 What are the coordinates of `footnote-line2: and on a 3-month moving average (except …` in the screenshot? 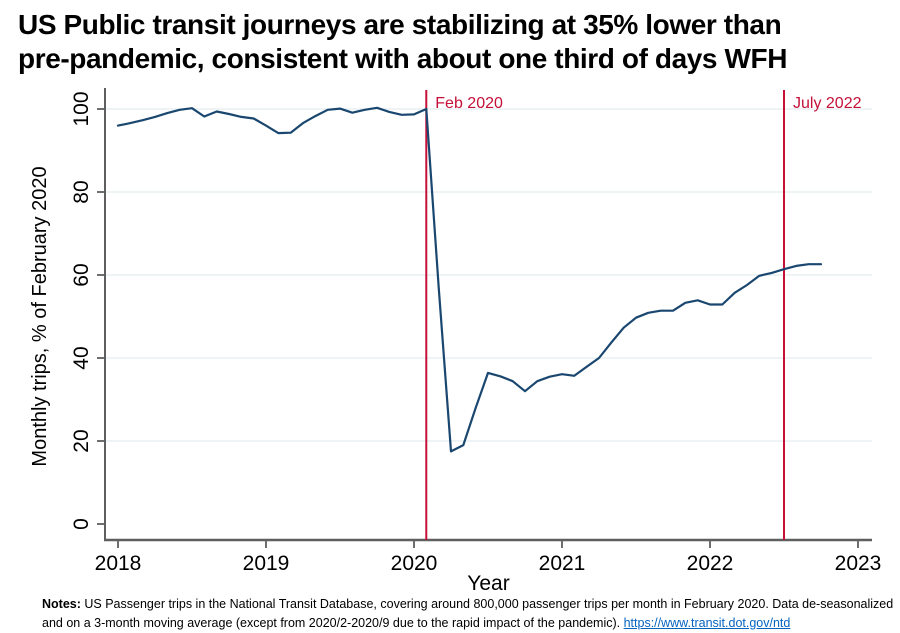 It's located at (460, 623).